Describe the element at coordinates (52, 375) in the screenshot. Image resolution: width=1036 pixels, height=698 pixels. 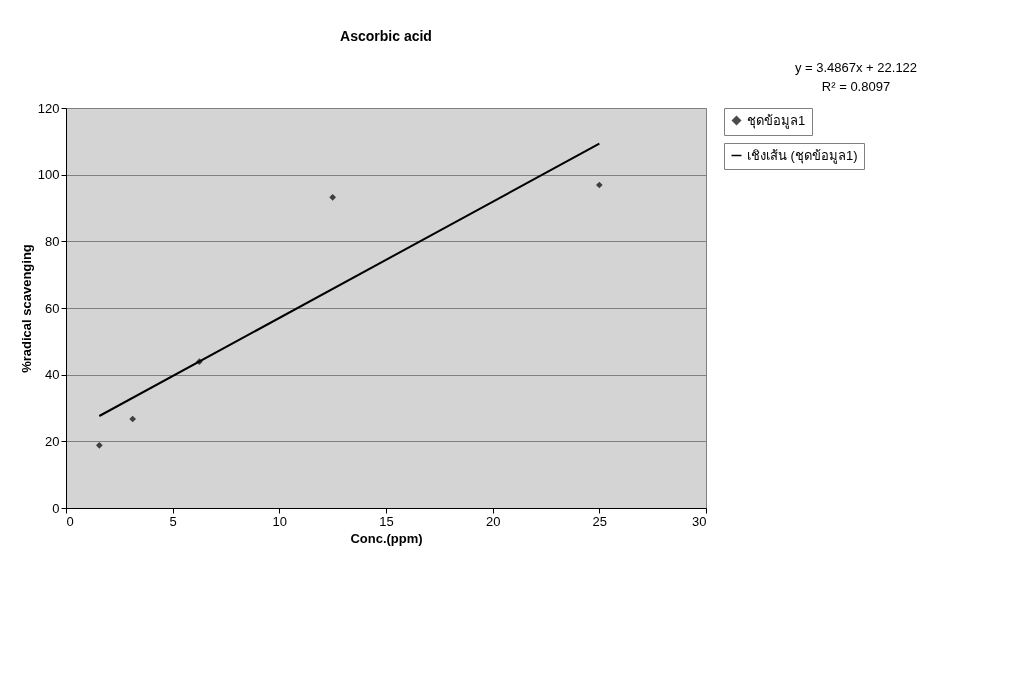
I see `y-tick-label: 40` at that location.